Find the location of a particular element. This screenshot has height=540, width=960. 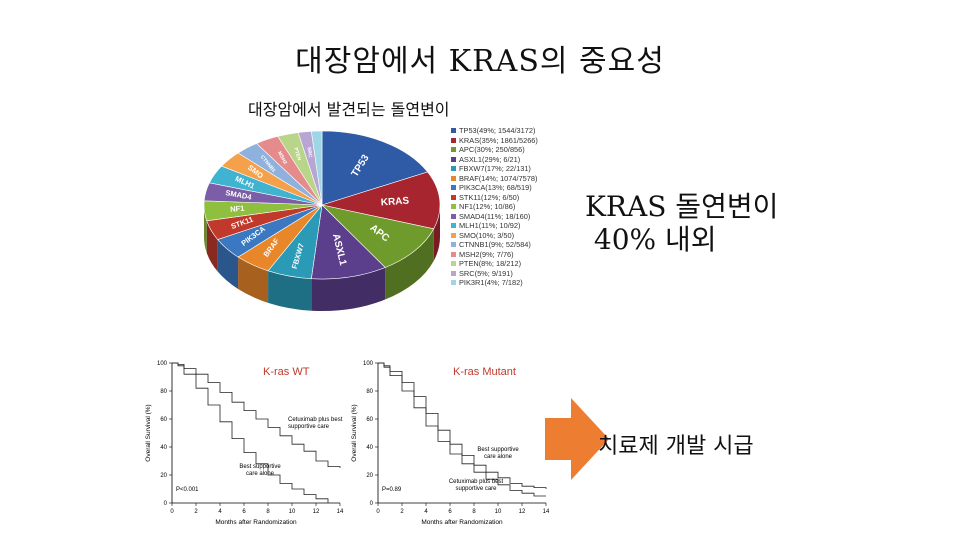

legend-item: TP53(49%; 1544/3172) is located at coordinates (494, 131).